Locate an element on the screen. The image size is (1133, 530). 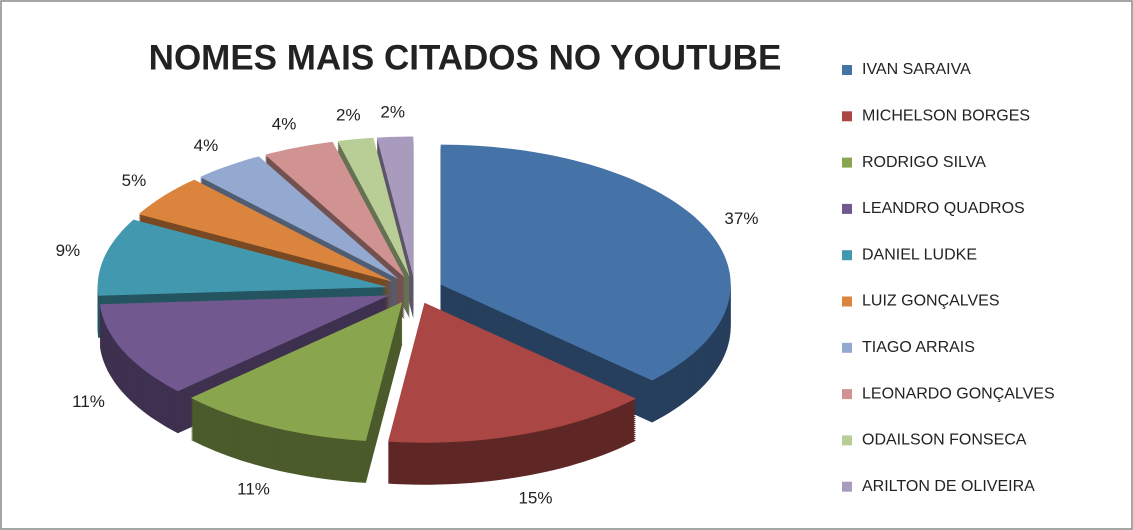
data-label: 5% is located at coordinates (134, 180).